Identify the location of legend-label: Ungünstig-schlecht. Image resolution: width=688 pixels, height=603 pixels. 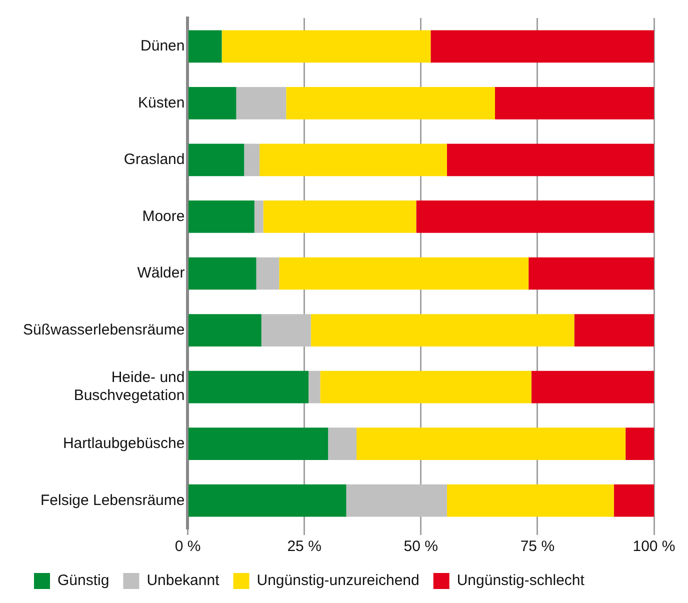
(521, 581).